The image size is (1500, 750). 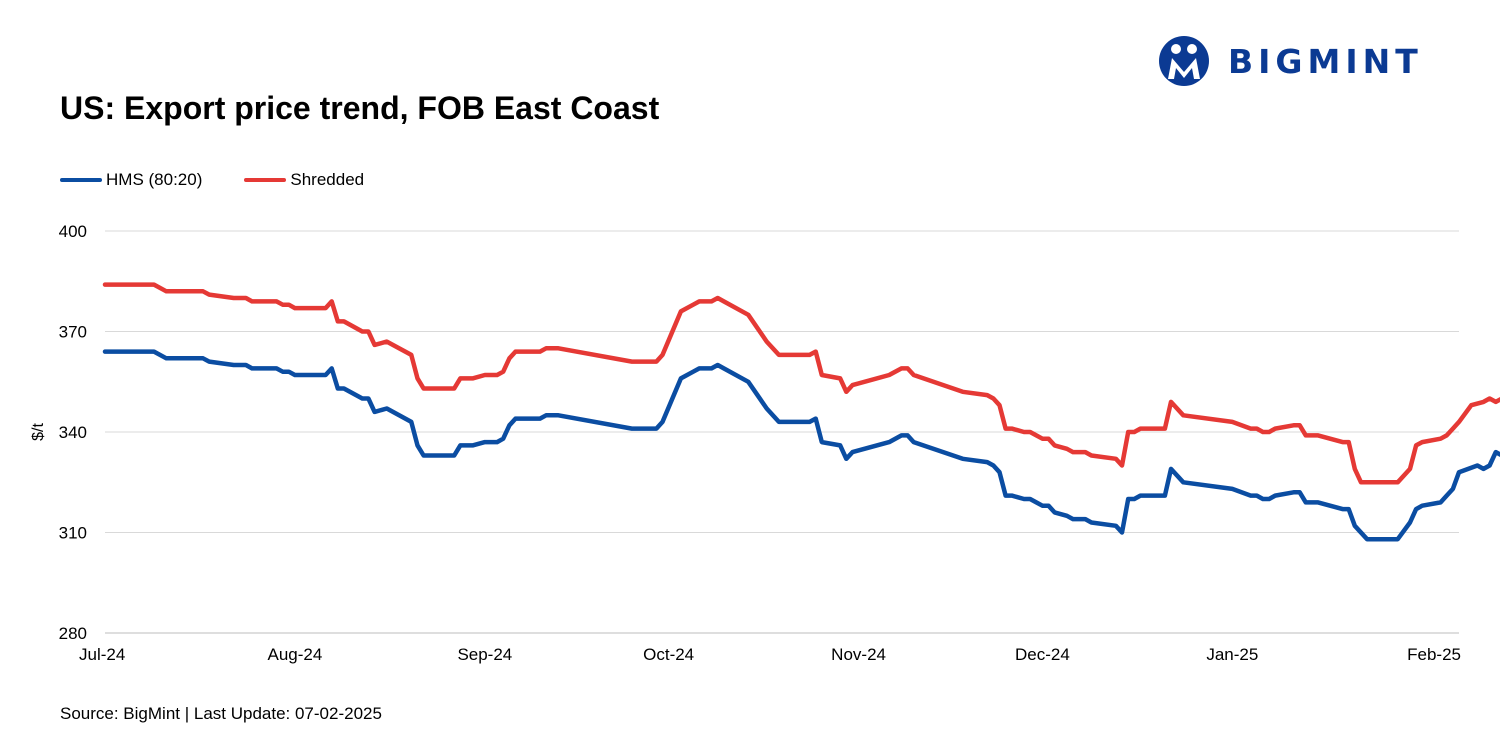 What do you see at coordinates (38, 432) in the screenshot?
I see `y-axis-label: $/t` at bounding box center [38, 432].